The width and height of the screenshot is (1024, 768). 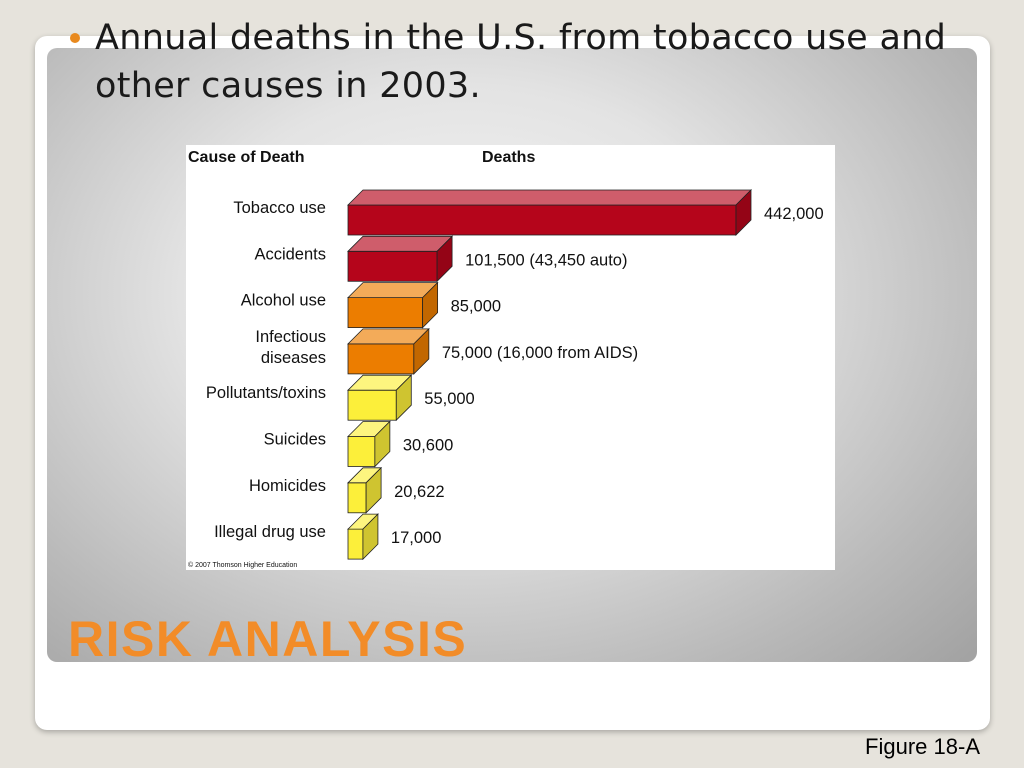 What do you see at coordinates (416, 538) in the screenshot?
I see `data-label: 17,000` at bounding box center [416, 538].